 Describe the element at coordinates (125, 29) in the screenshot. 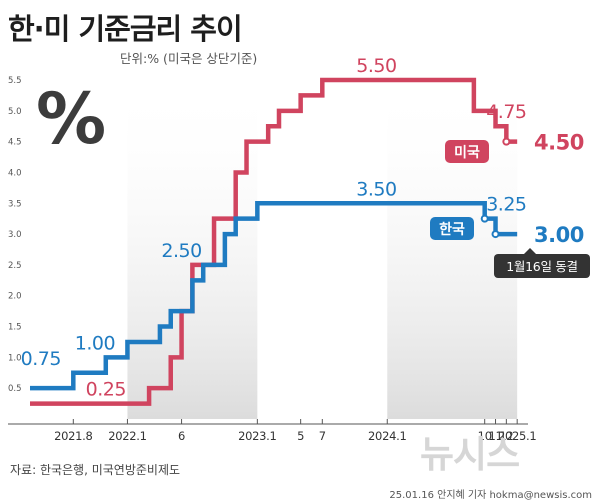

I see `page-title: 한·미 기준금리 추이` at that location.